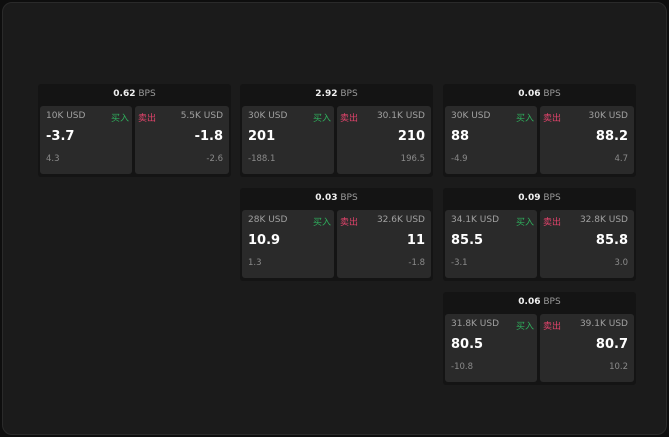 The height and width of the screenshot is (437, 669). Describe the element at coordinates (60, 136) in the screenshot. I see `buy-price: -3.7` at that location.